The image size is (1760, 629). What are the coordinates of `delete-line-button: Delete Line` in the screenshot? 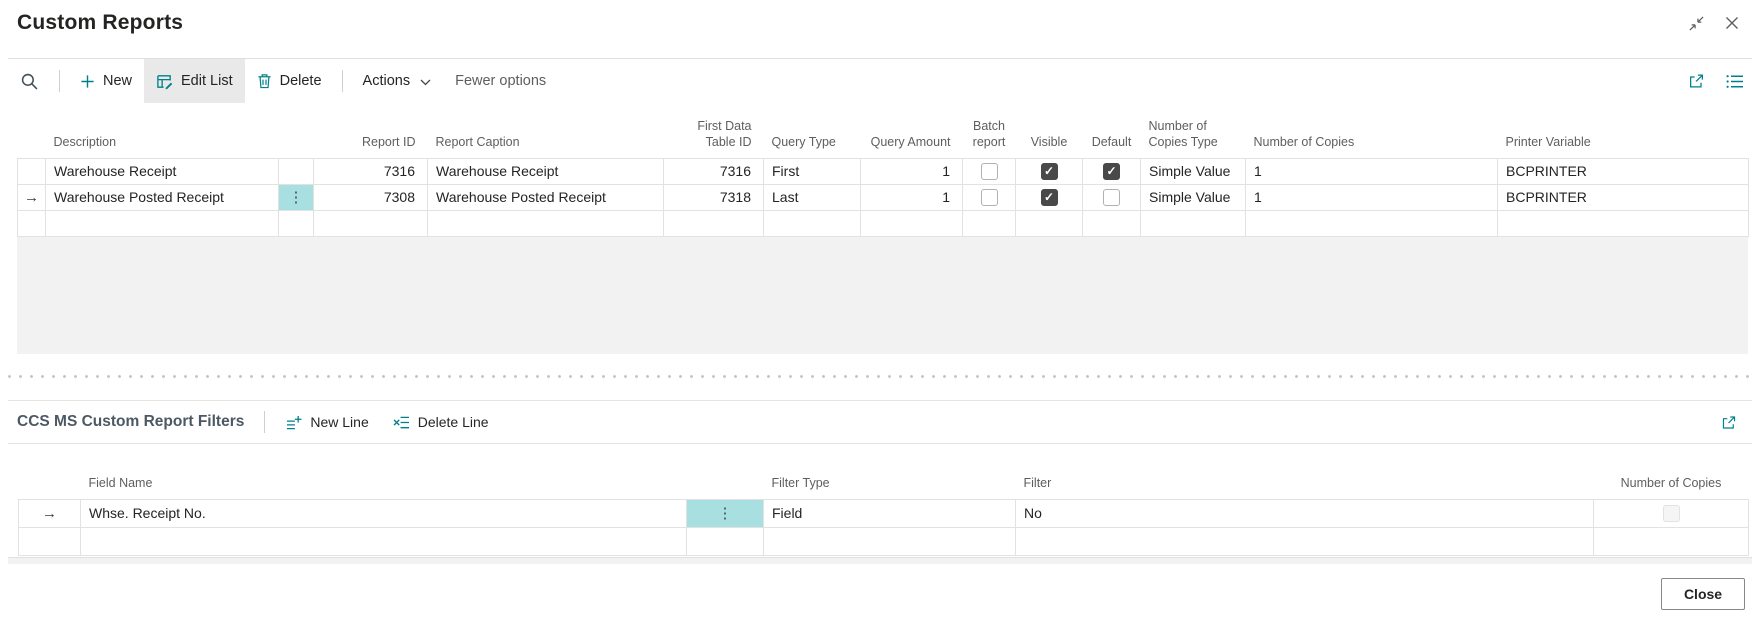 It's located at (441, 422).